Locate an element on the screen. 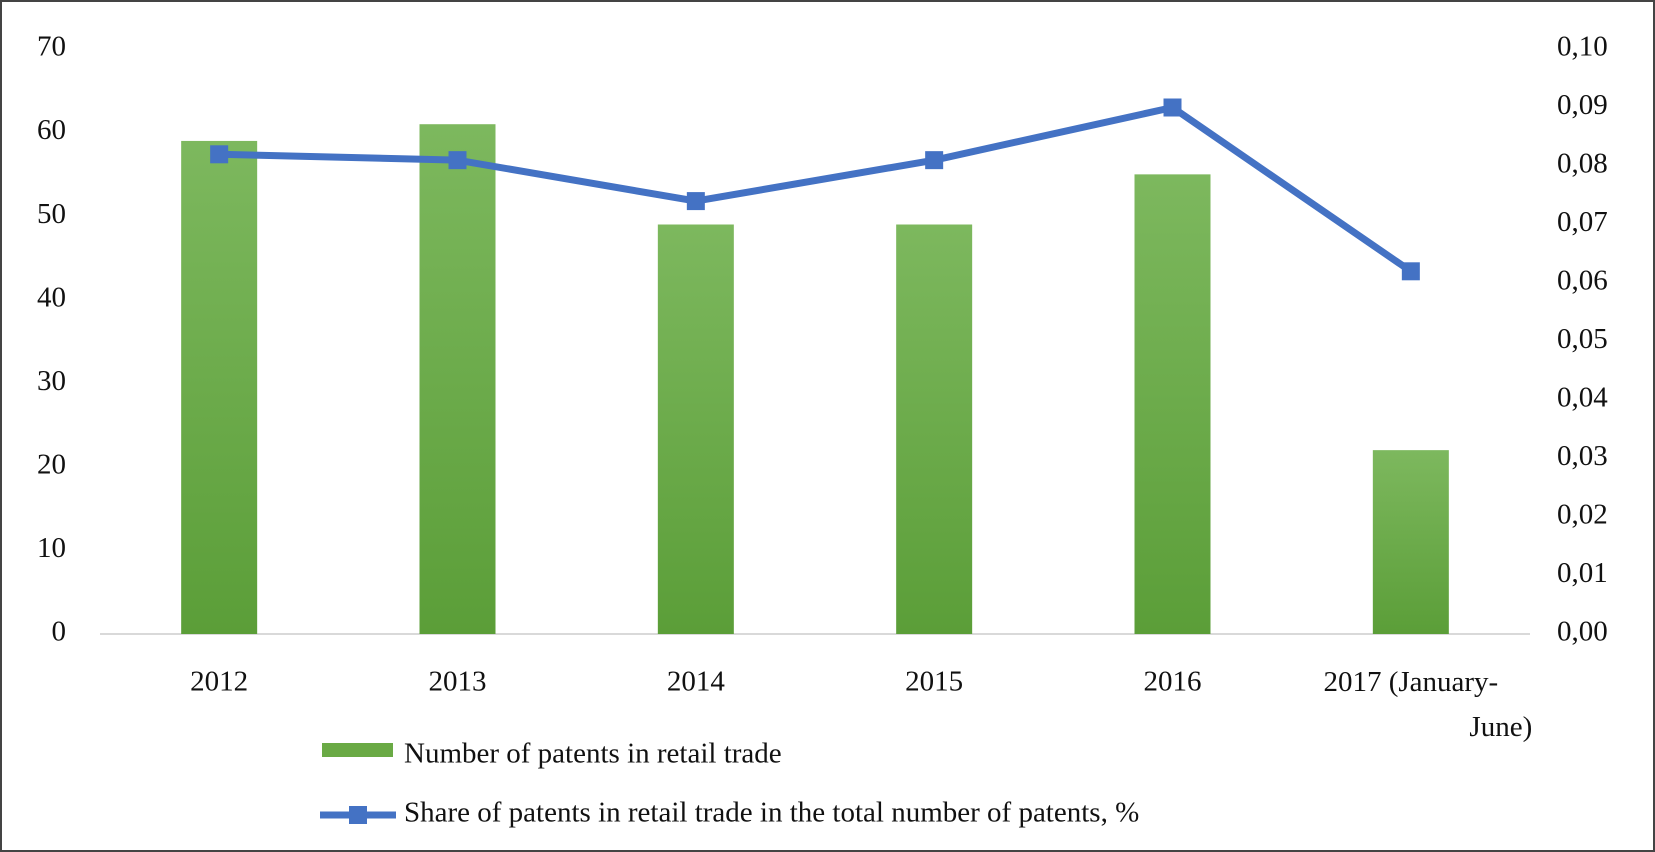  y2-tick-label: 0,04 is located at coordinates (1582, 398).